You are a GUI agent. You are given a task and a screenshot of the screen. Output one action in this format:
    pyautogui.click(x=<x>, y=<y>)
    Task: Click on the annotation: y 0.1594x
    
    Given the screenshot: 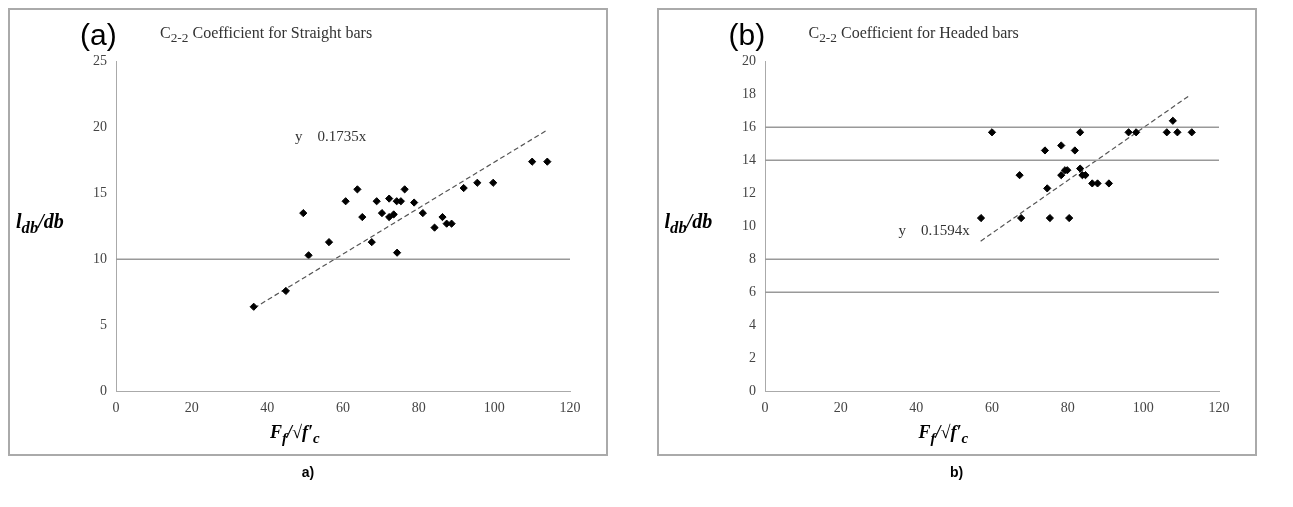 What is the action you would take?
    pyautogui.click(x=934, y=230)
    